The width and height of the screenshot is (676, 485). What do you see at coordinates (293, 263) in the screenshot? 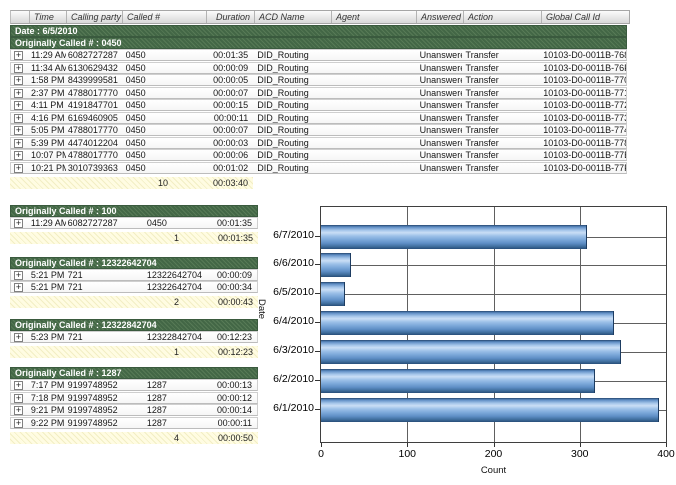
I see `y-axis-label: 6/6/2010` at bounding box center [293, 263].